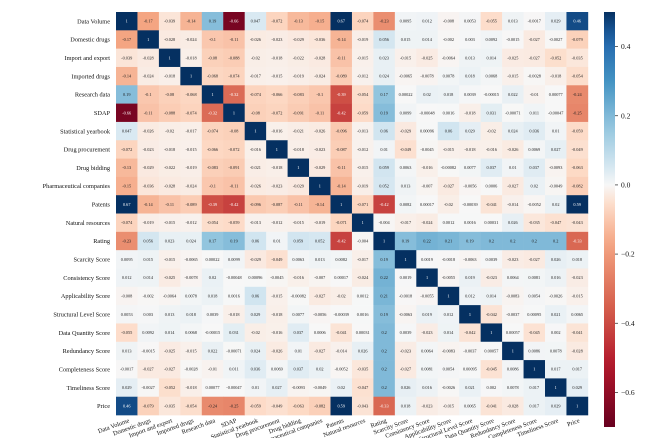 Image resolution: width=667 pixels, height=438 pixels. Describe the element at coordinates (534, 94) in the screenshot. I see `cell-value: -0.01` at that location.